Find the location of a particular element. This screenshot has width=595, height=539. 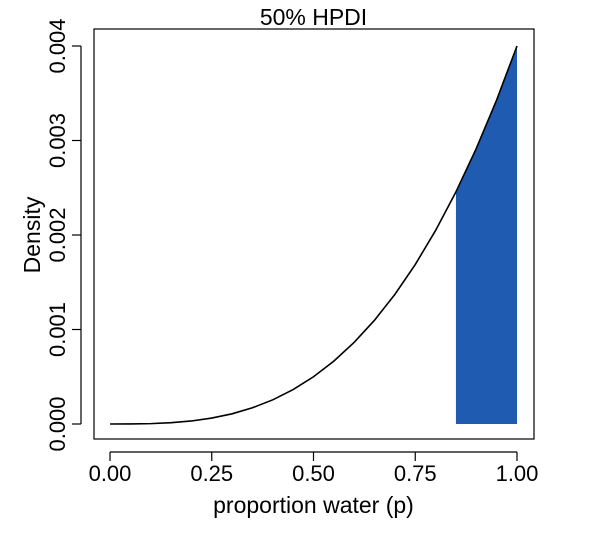

y-tick-label: 0.001 is located at coordinates (57, 329).